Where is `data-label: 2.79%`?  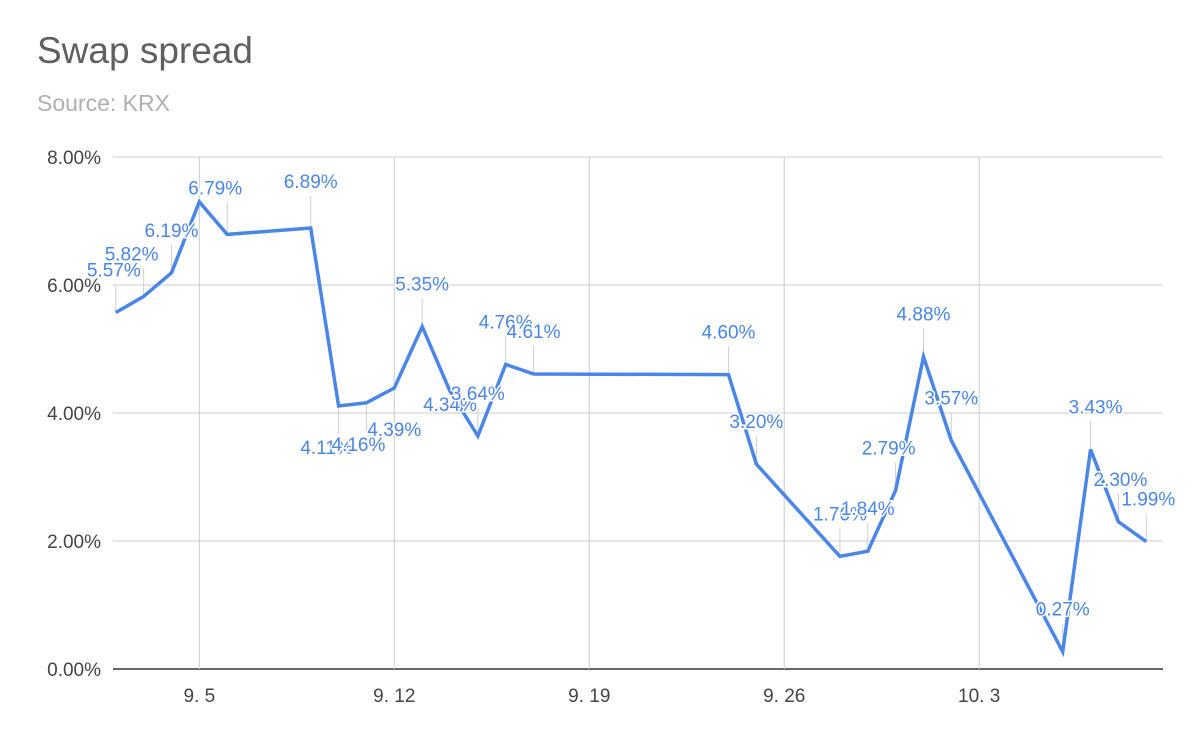
data-label: 2.79% is located at coordinates (889, 448).